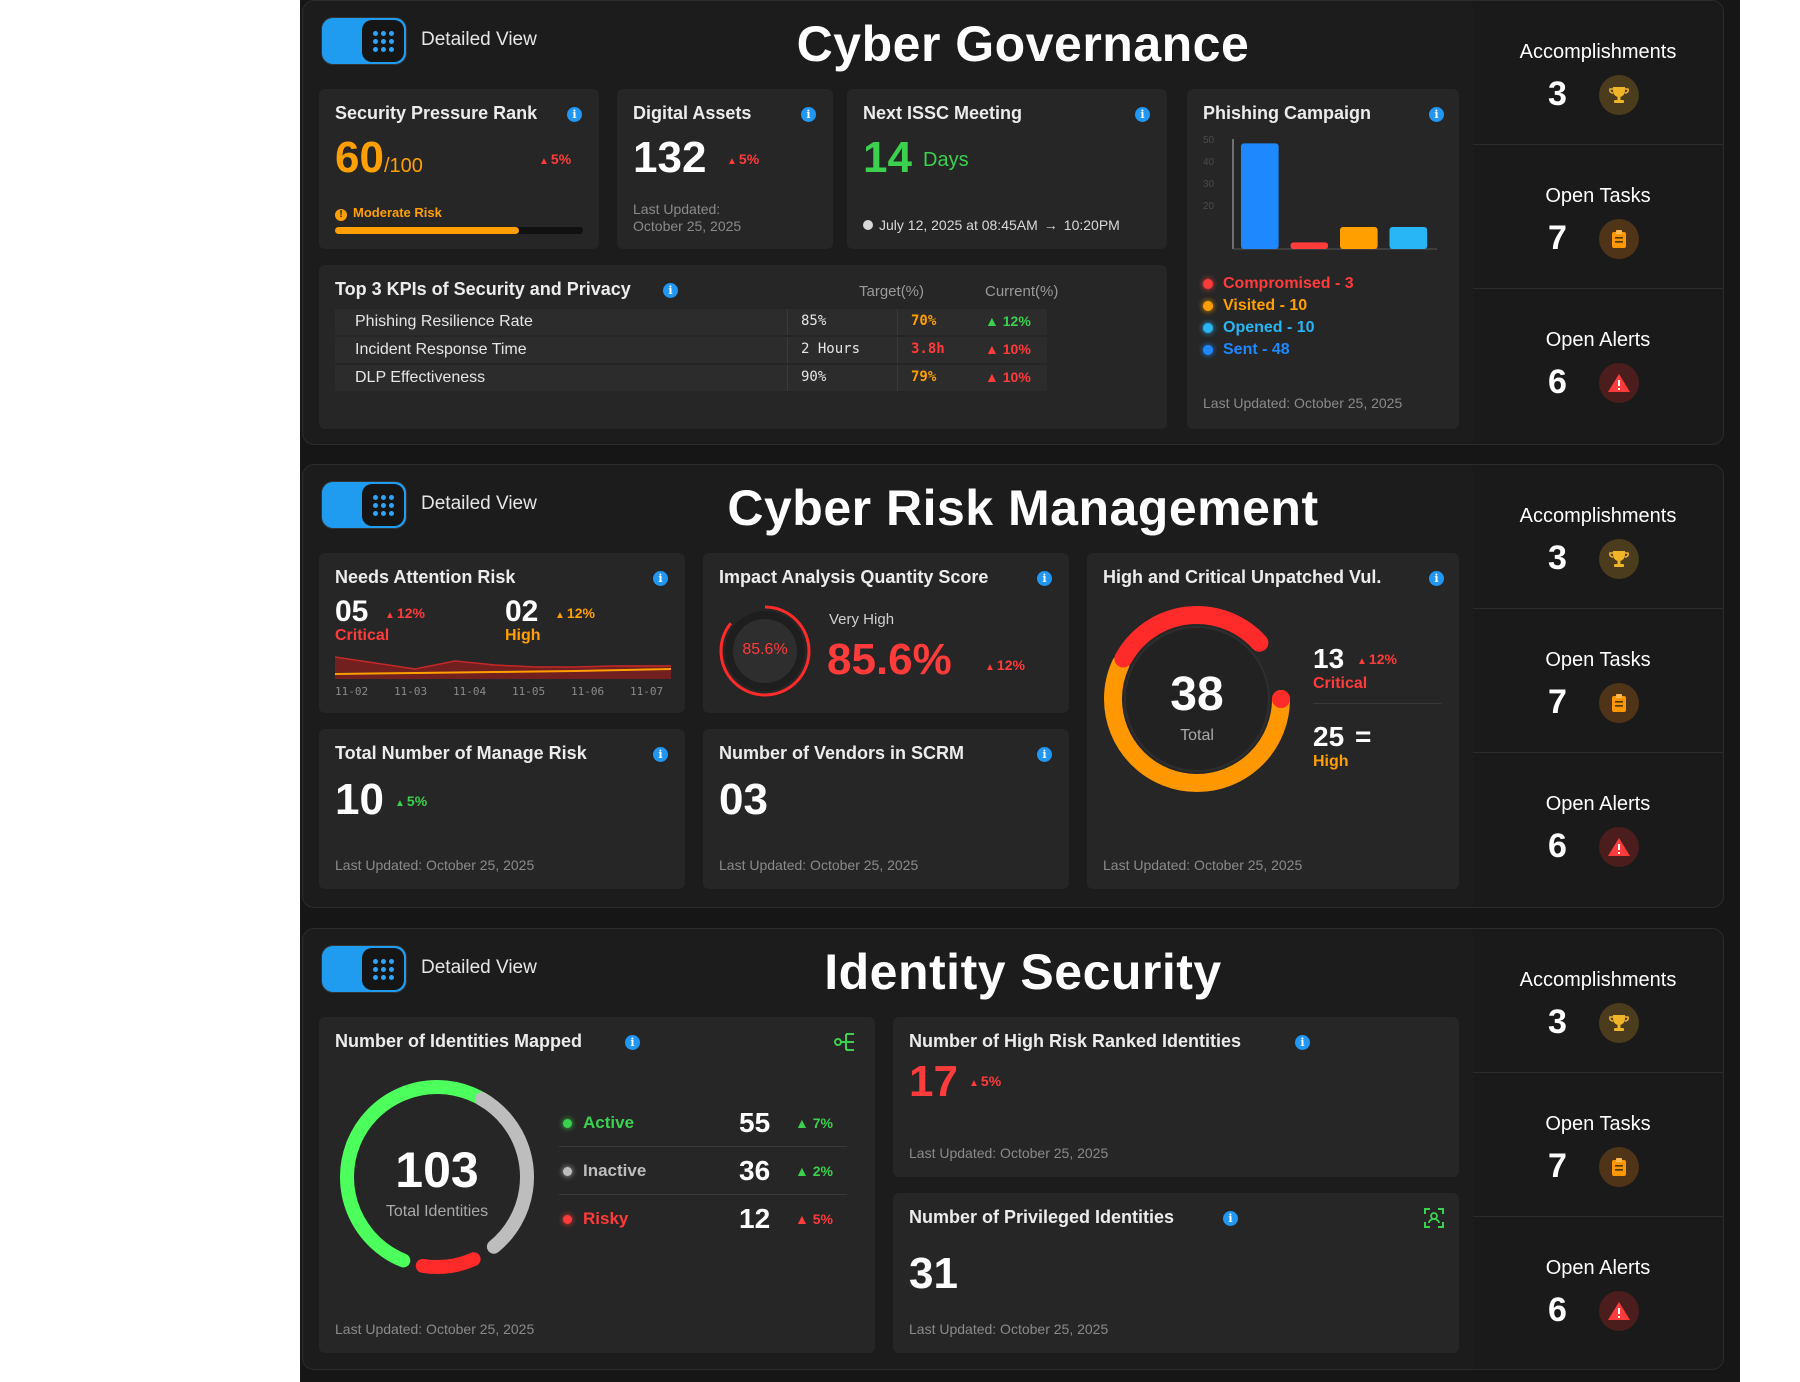 This screenshot has width=1800, height=1382. What do you see at coordinates (743, 799) in the screenshot?
I see `vendors-value: 03` at bounding box center [743, 799].